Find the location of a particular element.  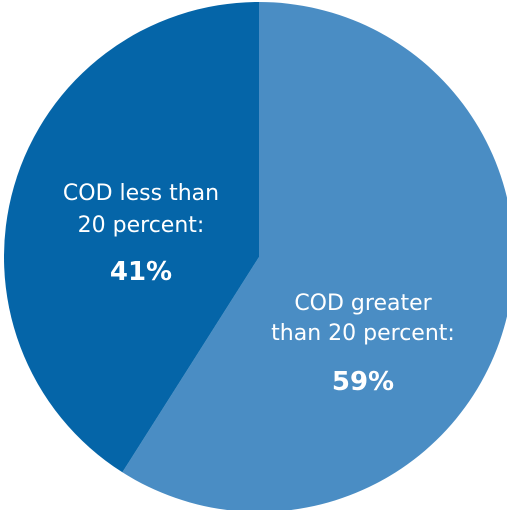

slice-value-greater: 59% is located at coordinates (363, 382).